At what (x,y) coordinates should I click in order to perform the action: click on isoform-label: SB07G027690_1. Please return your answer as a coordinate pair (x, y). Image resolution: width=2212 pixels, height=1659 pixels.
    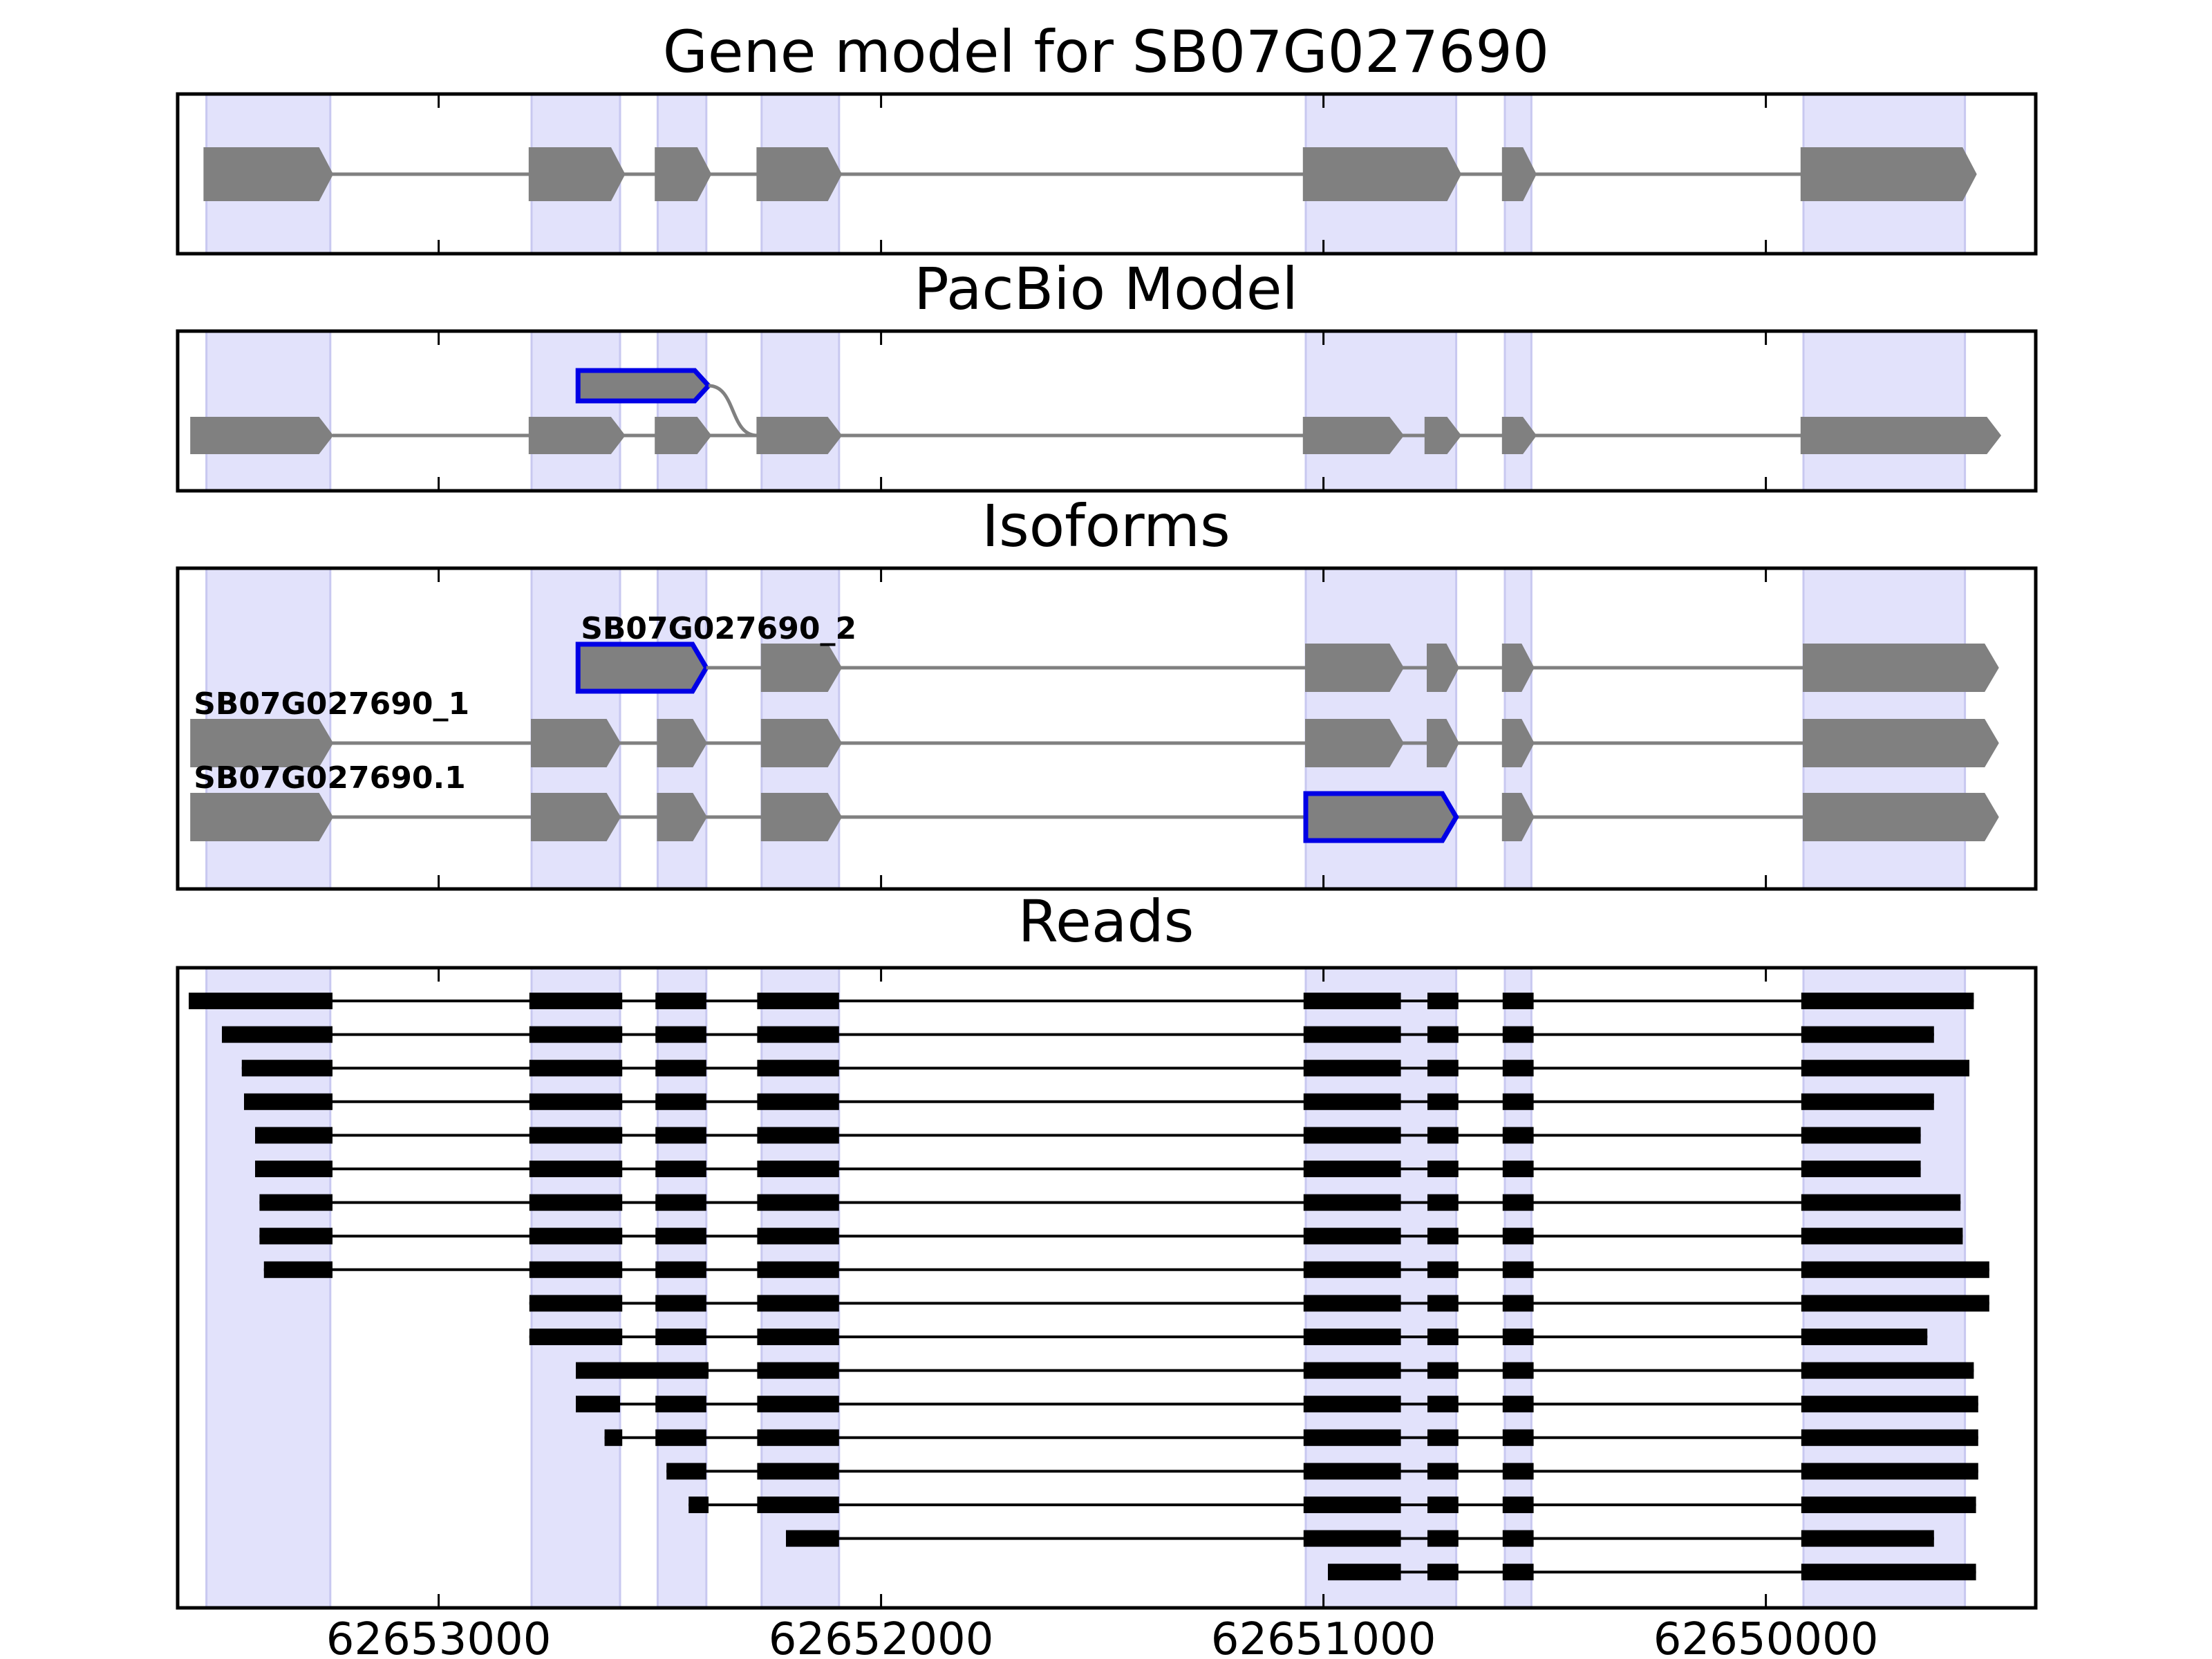
    Looking at the image, I should click on (331, 704).